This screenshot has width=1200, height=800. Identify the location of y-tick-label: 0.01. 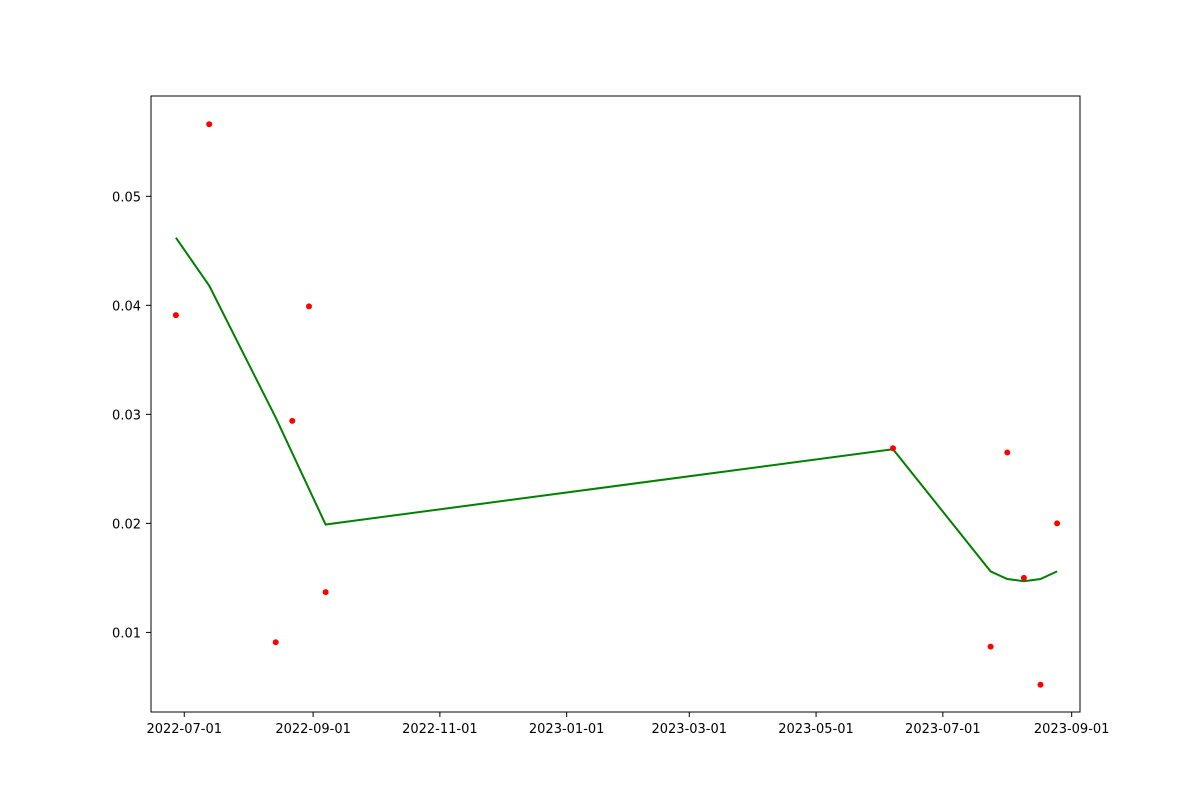
(126, 633).